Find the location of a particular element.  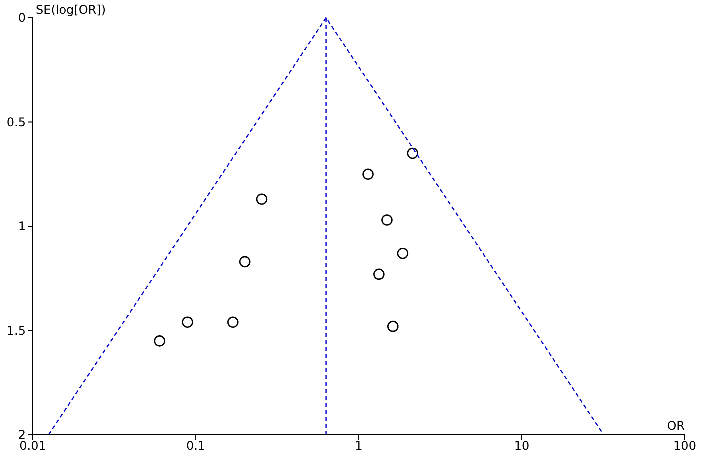

y-tick-label: 2 is located at coordinates (22, 435).